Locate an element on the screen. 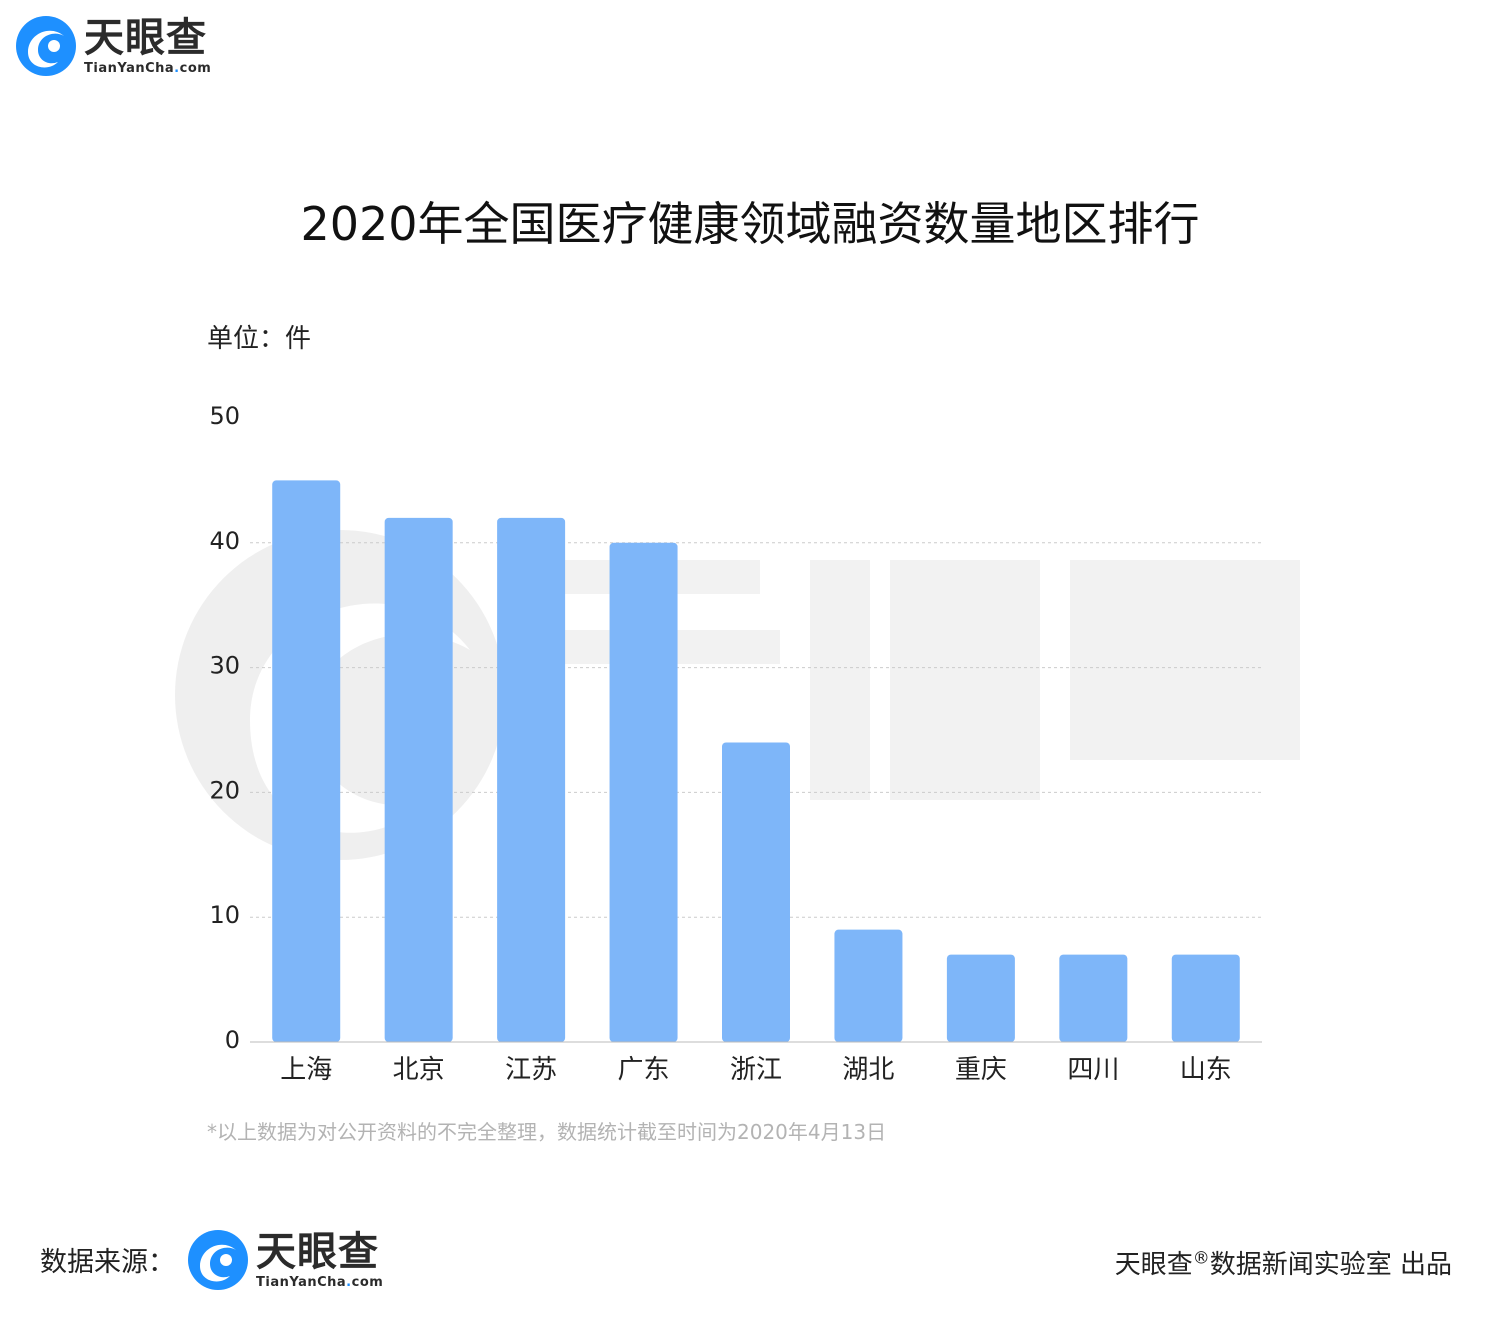  y-tick-label: 0 is located at coordinates (232, 1040).